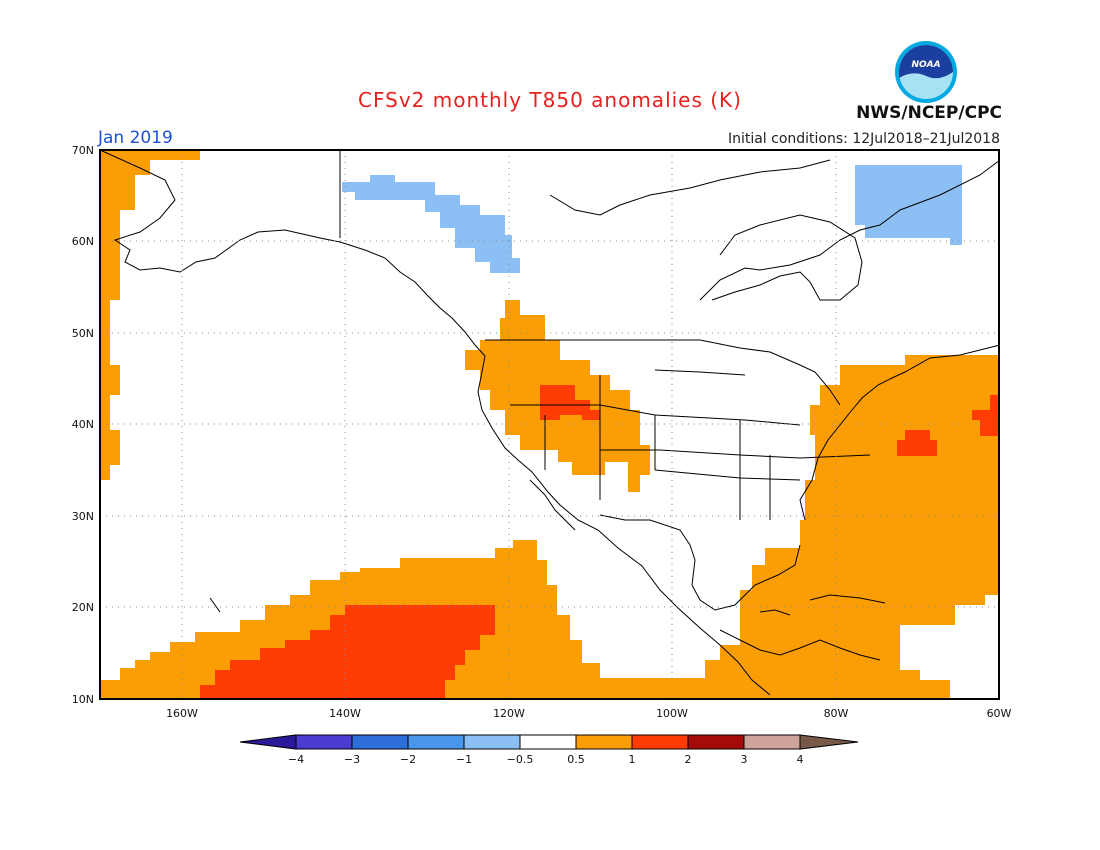  What do you see at coordinates (182, 713) in the screenshot?
I see `lon-label-160w: 160W` at bounding box center [182, 713].